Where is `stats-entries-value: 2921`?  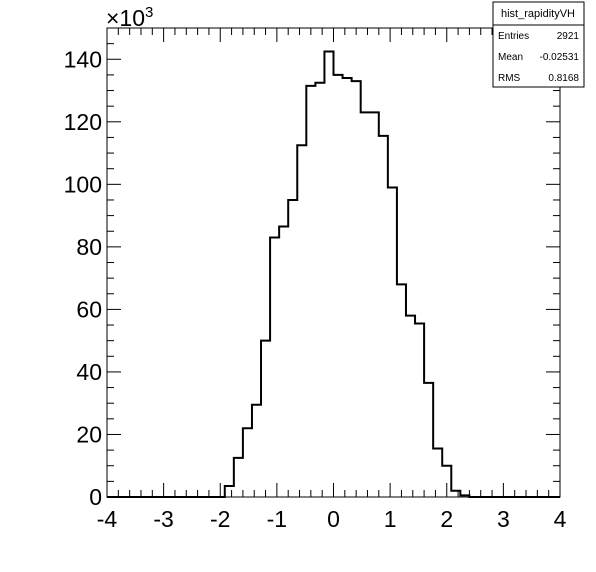 stats-entries-value: 2921 is located at coordinates (568, 36).